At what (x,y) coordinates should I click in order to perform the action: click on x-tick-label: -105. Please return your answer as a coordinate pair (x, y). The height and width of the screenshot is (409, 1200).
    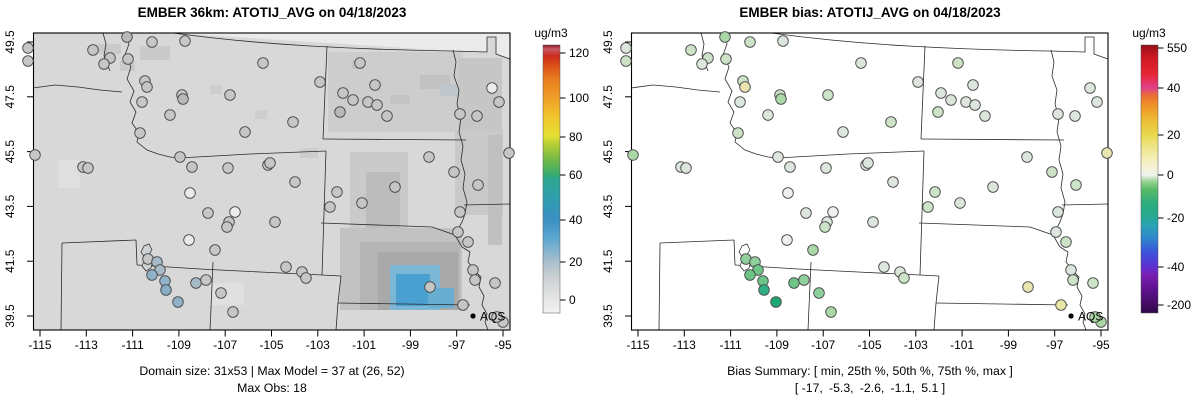
    Looking at the image, I should click on (869, 345).